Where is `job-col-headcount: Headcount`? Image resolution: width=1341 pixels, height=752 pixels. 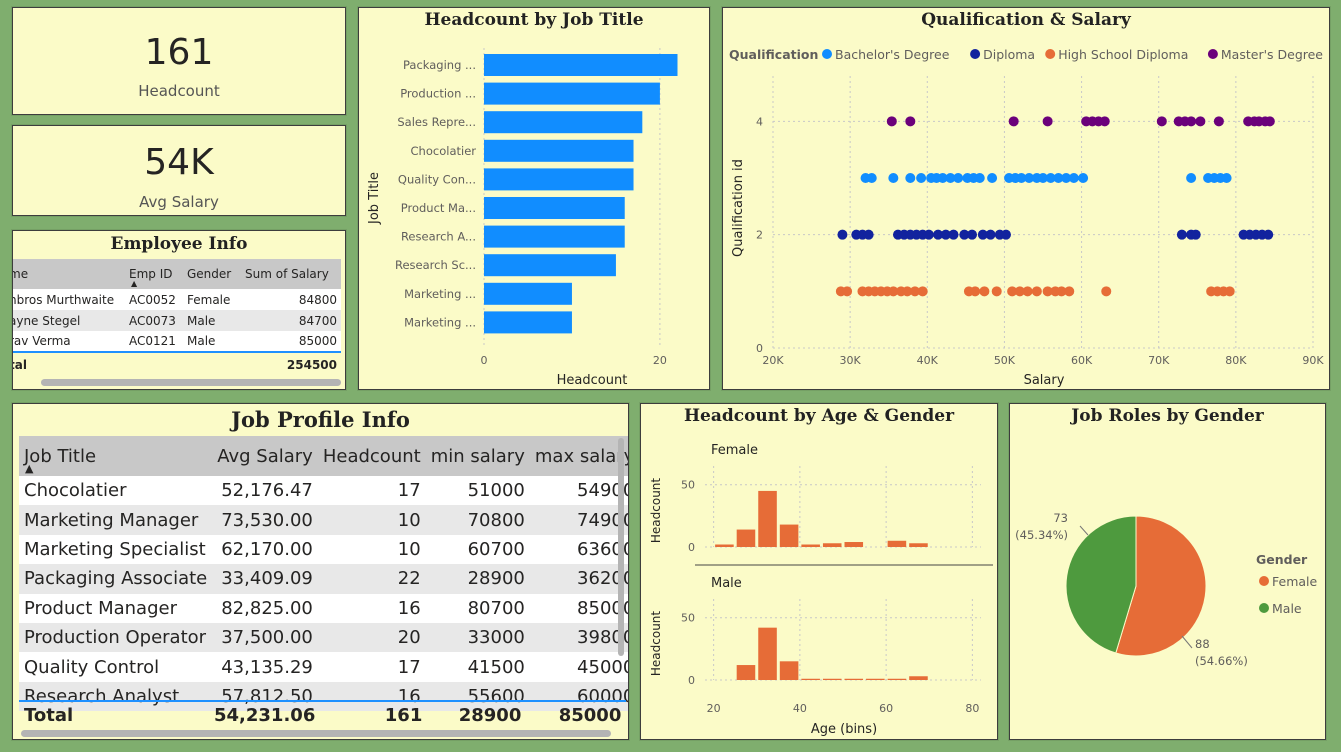
job-col-headcount: Headcount is located at coordinates (371, 456).